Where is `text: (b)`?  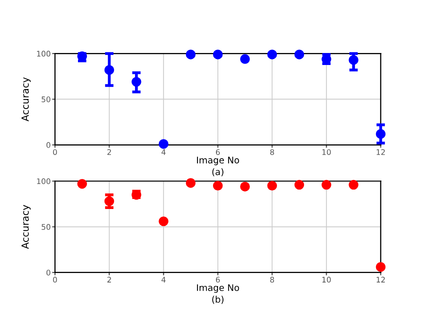 text: (b) is located at coordinates (218, 300).